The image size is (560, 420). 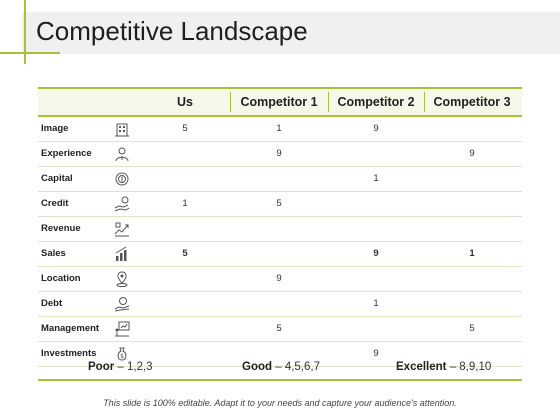 I want to click on row-label: Capital, so click(x=57, y=178).